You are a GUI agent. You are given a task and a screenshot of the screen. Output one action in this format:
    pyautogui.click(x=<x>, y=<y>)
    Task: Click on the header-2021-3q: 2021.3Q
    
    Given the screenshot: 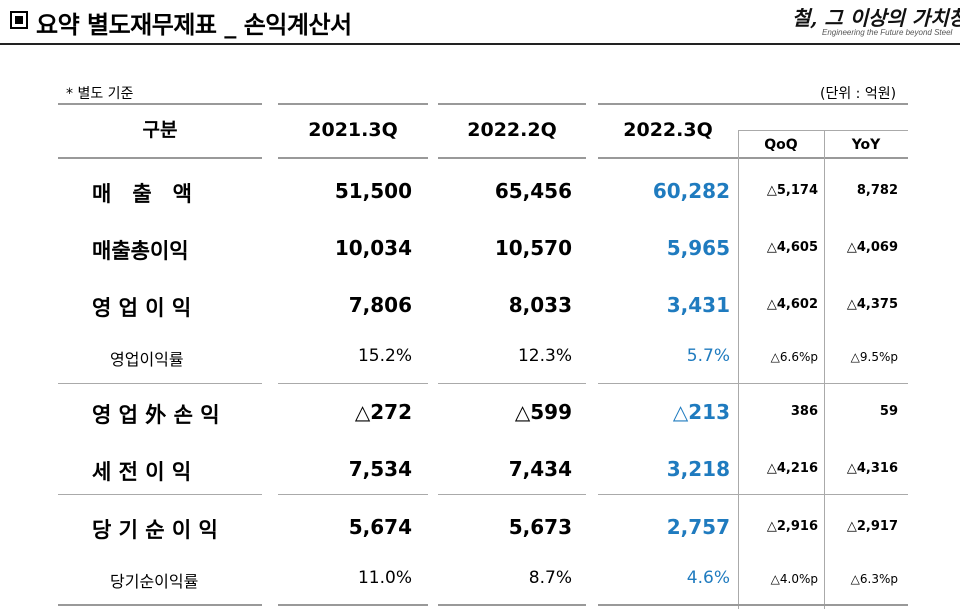 What is the action you would take?
    pyautogui.click(x=353, y=130)
    